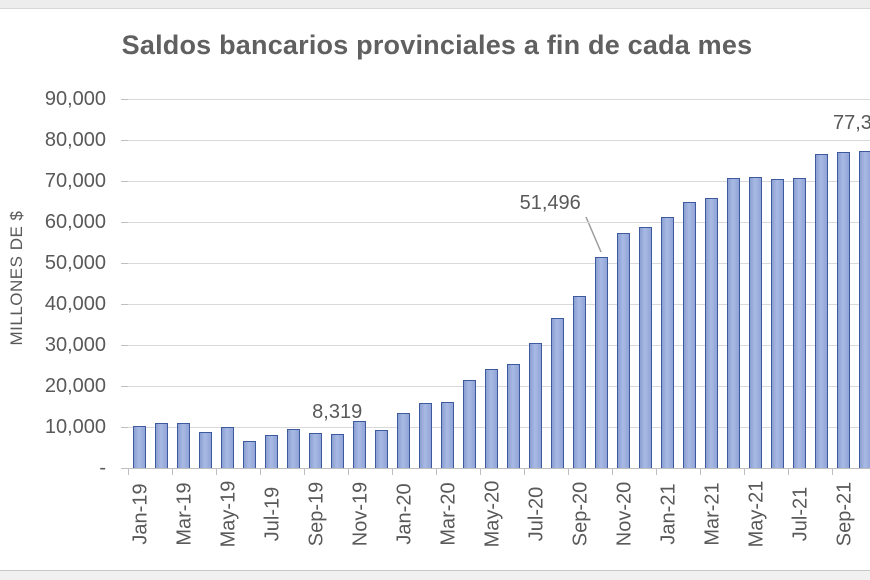 This screenshot has width=870, height=580. I want to click on y-axis-label: 10,000, so click(75, 427).